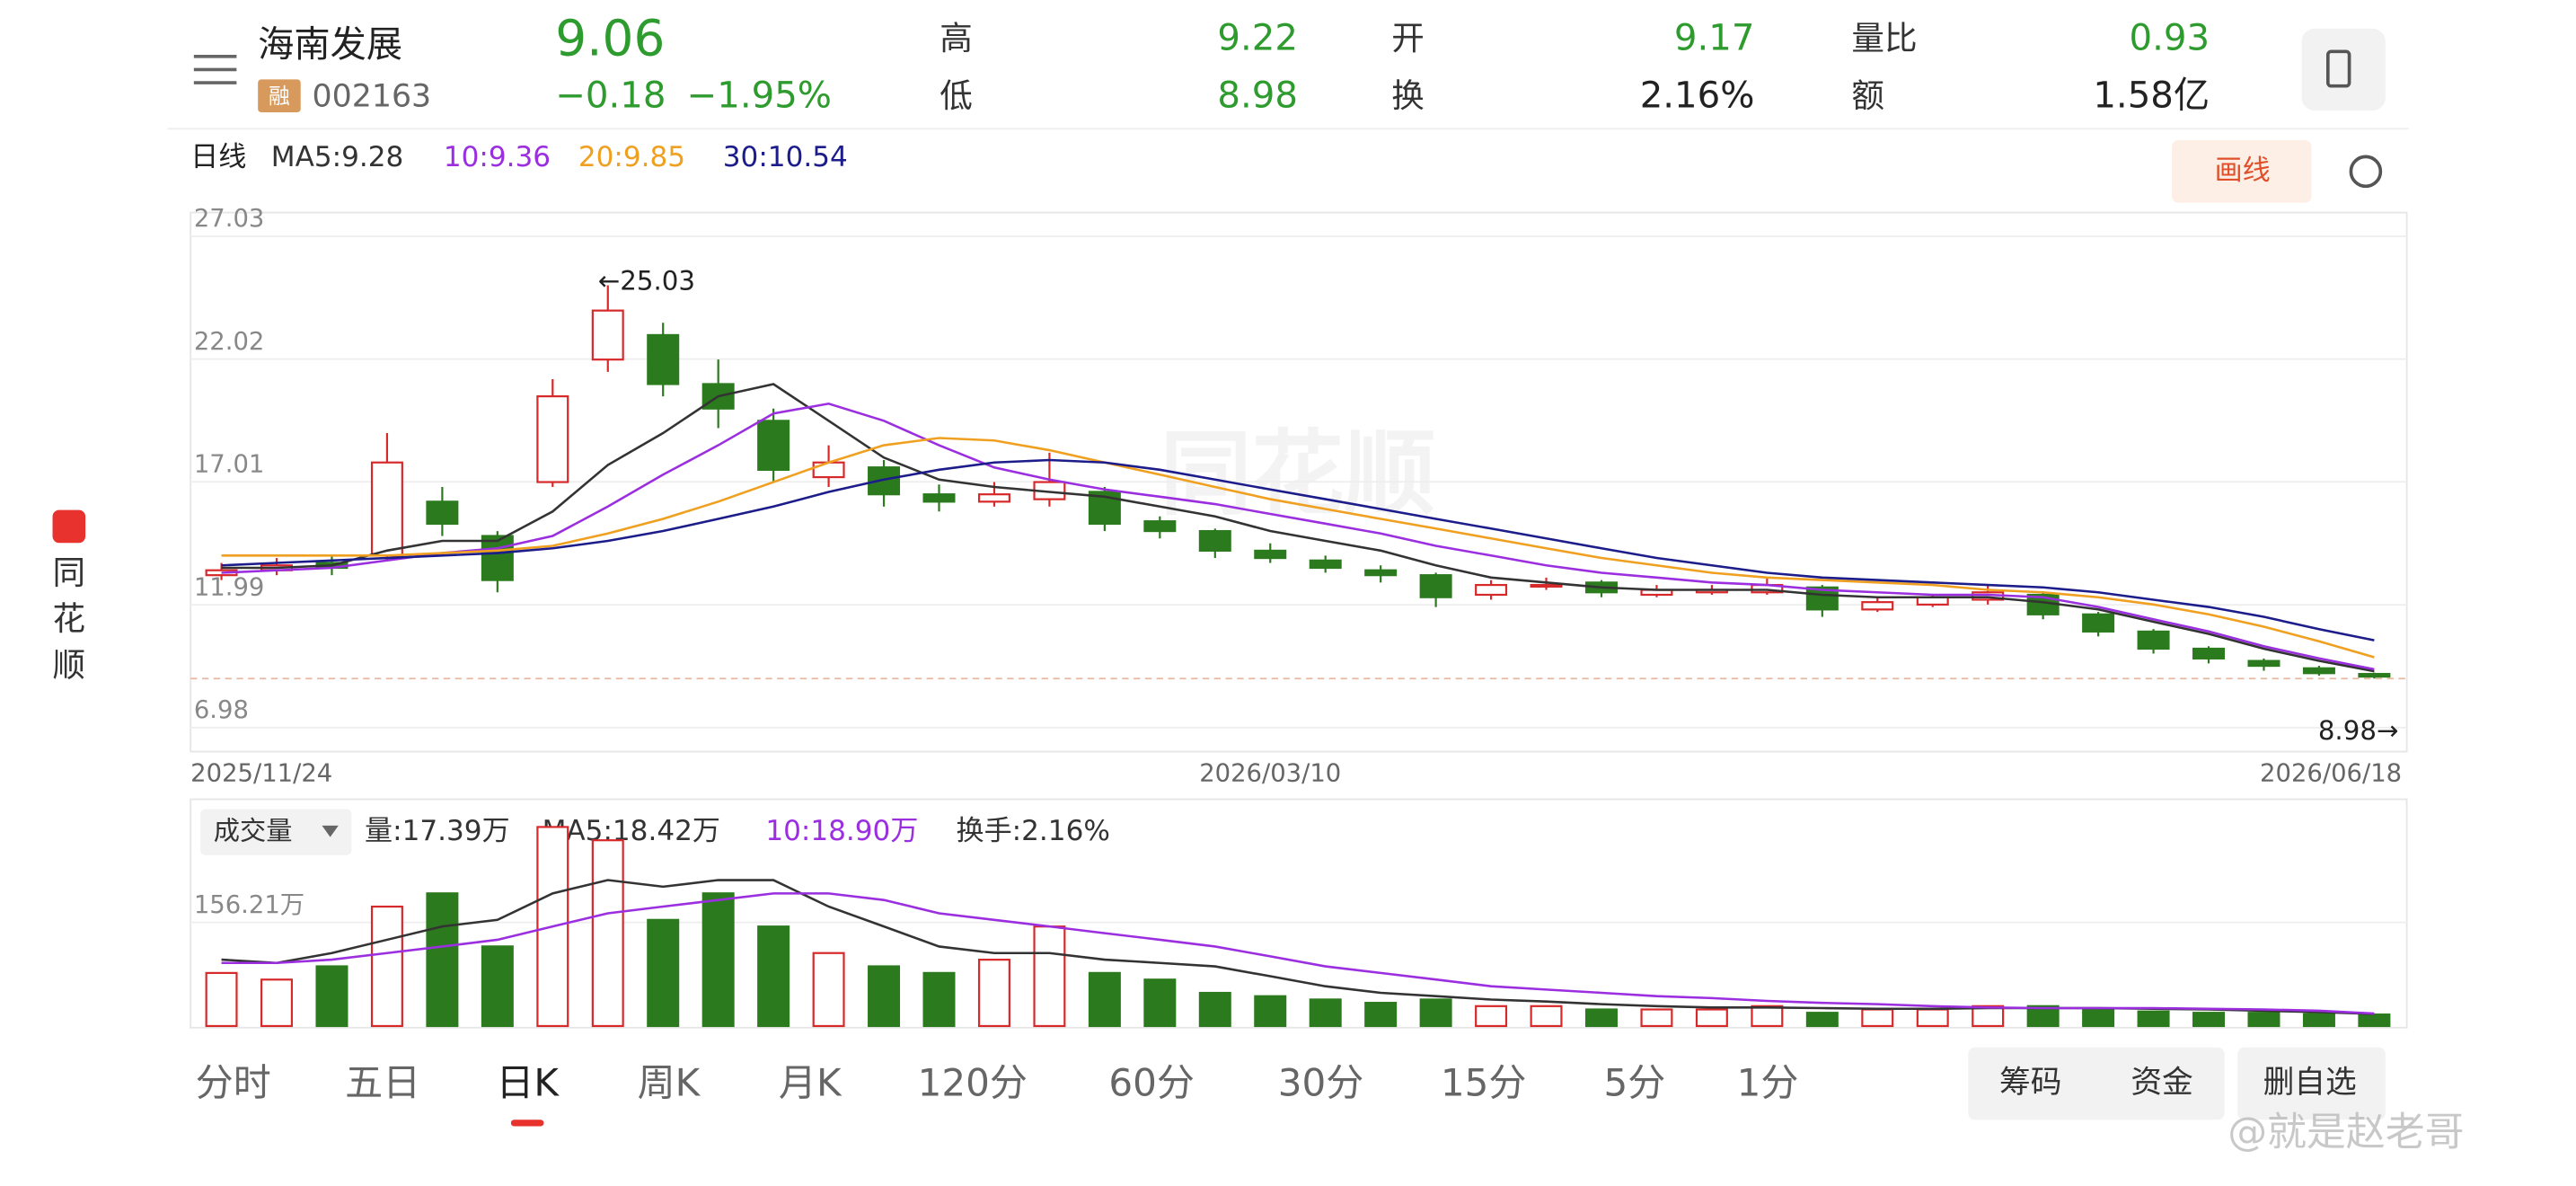 The width and height of the screenshot is (2576, 1186). I want to click on tab: 五日, so click(382, 1082).